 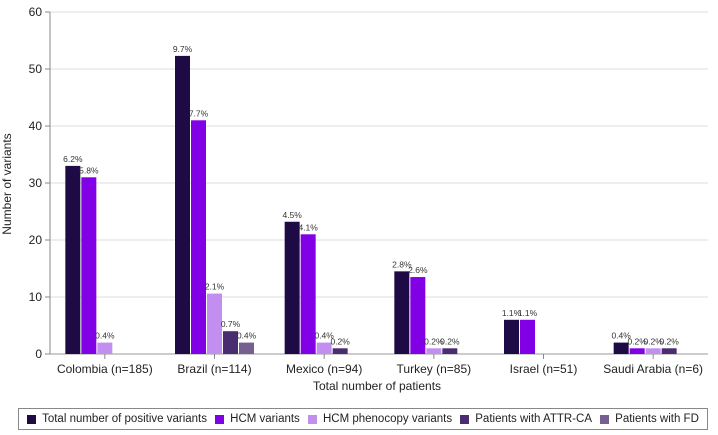 I want to click on y-tick-label: 30, so click(x=36, y=183).